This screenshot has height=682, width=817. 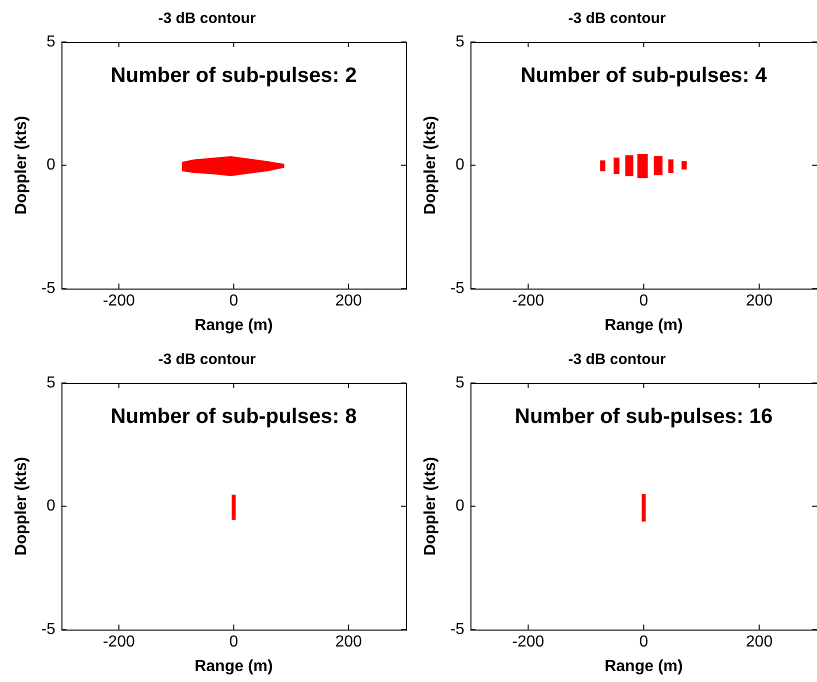 What do you see at coordinates (234, 416) in the screenshot?
I see `annotation: Number of sub-pulses: 8` at bounding box center [234, 416].